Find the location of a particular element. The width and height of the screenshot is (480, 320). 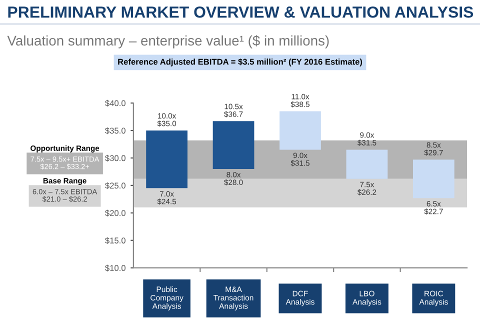

y-tick-label: $30.0 is located at coordinates (115, 158).